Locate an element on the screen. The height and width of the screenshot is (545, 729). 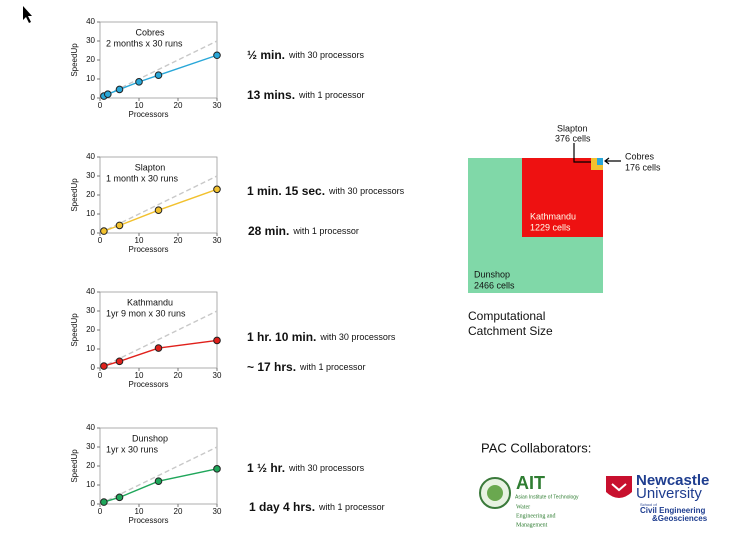
area-cells: 176 cells is located at coordinates (643, 167).